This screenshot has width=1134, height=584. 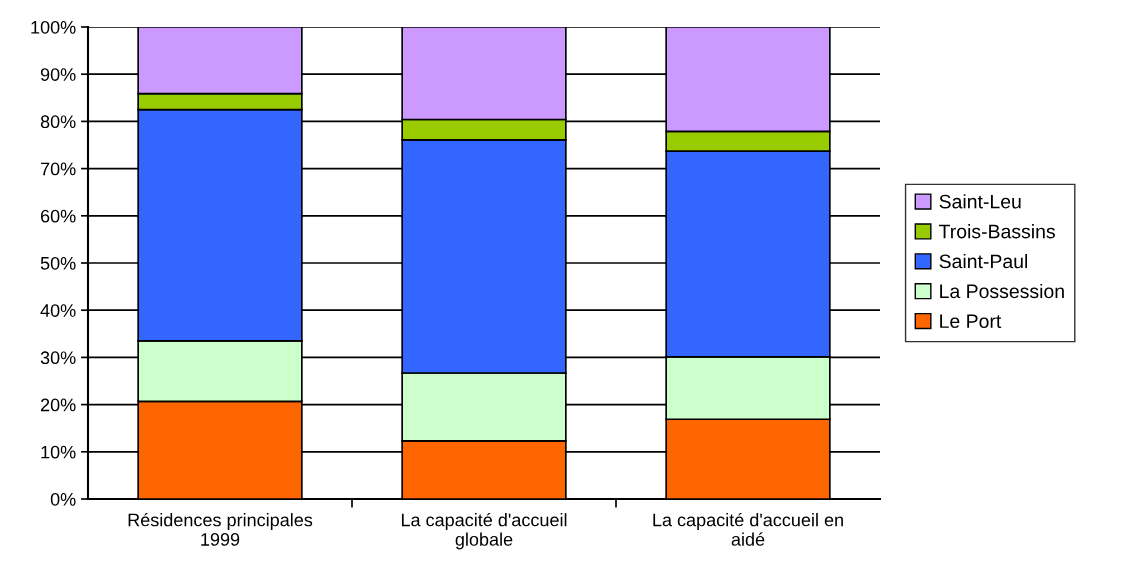 What do you see at coordinates (58, 452) in the screenshot?
I see `y-tick-label: 10%` at bounding box center [58, 452].